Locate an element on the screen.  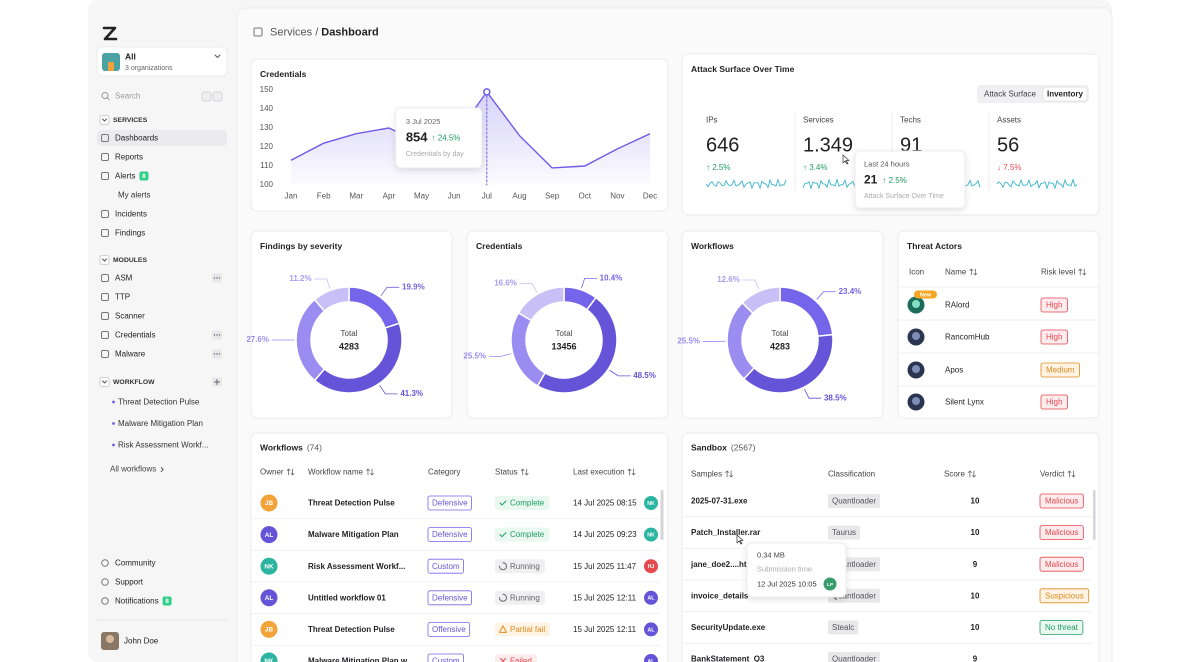
label: Search is located at coordinates (127, 96).